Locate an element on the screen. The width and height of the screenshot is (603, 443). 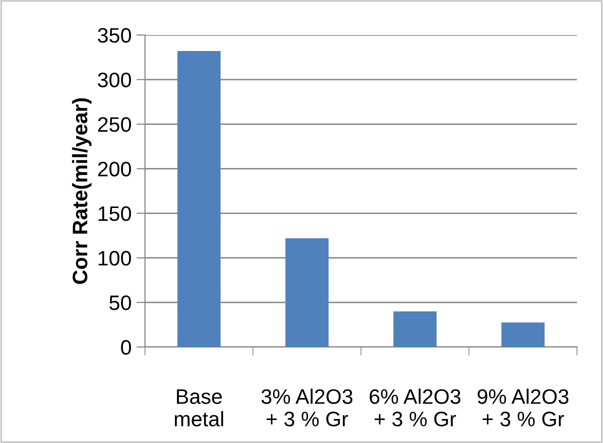
y-tick-label: 300 is located at coordinates (114, 80).